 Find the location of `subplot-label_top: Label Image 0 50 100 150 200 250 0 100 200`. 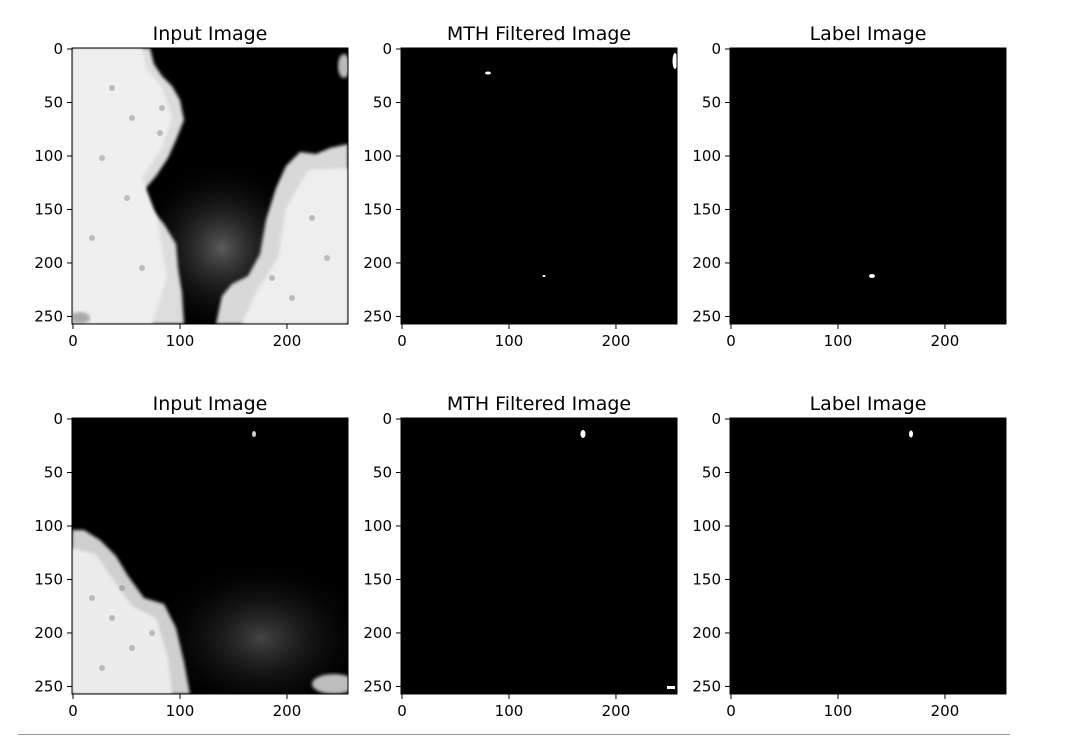

subplot-label_top: Label Image 0 50 100 150 200 250 0 100 200 is located at coordinates (849, 186).